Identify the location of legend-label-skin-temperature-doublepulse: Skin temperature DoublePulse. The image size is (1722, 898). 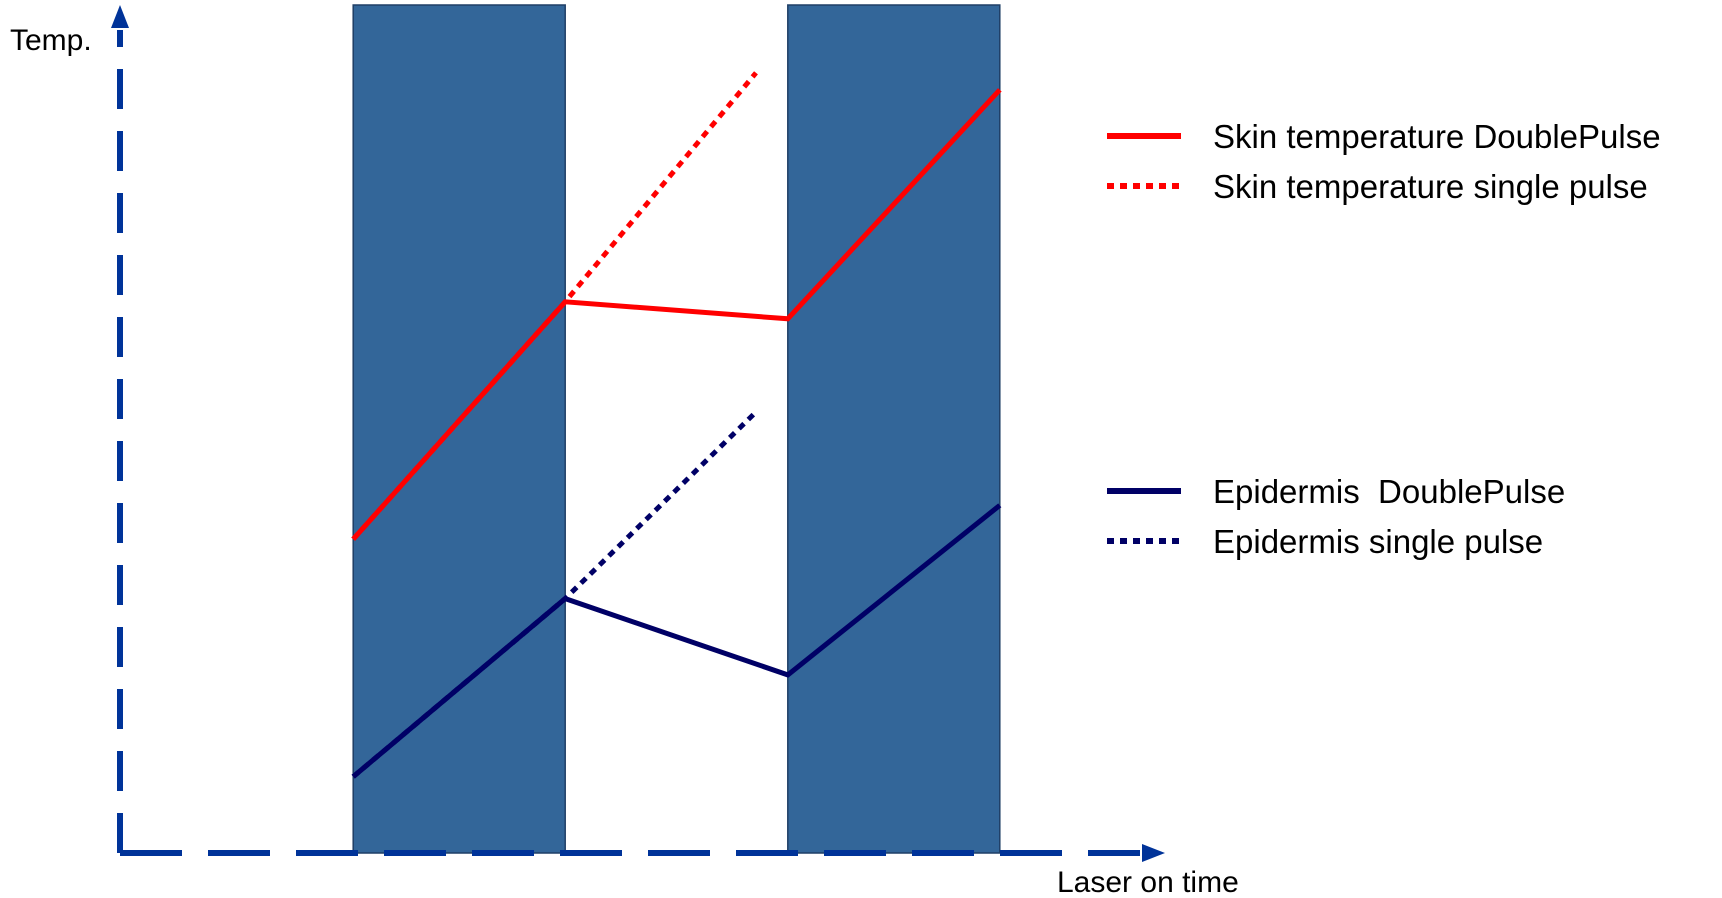
(1437, 136).